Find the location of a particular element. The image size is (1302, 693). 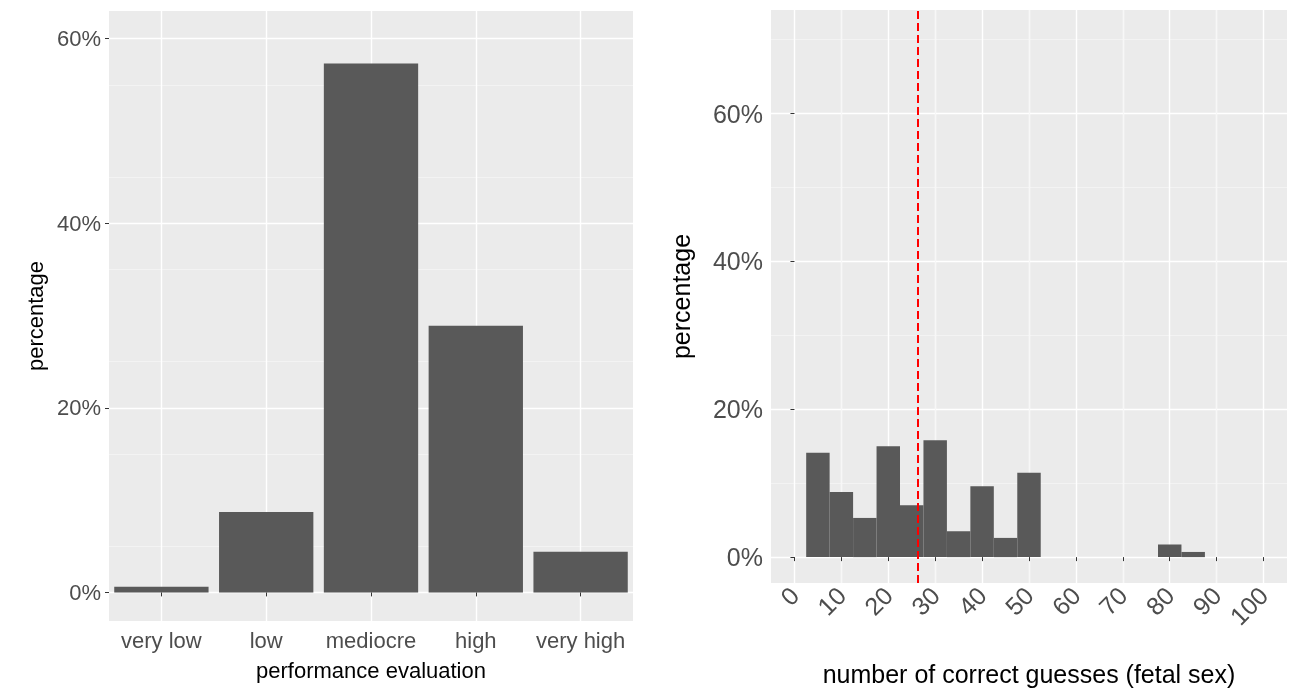

x-tick-label: 100 is located at coordinates (1249, 606).